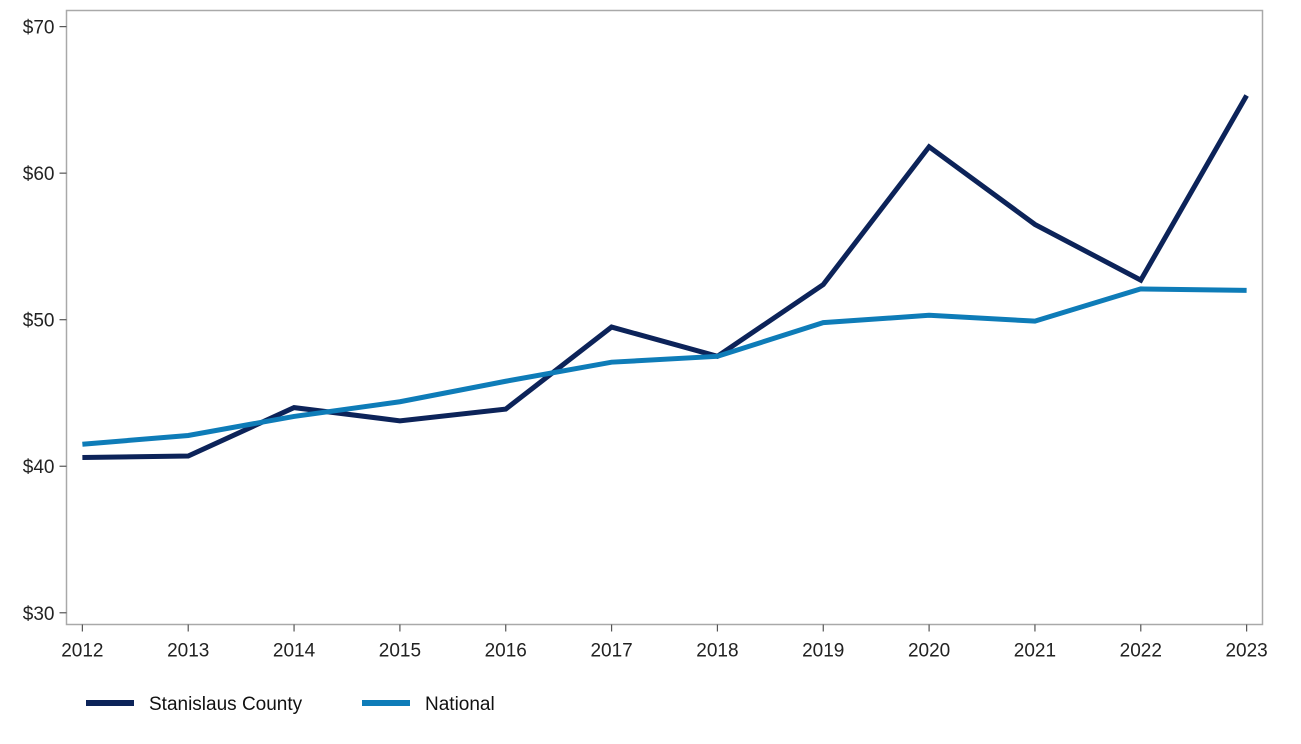 The width and height of the screenshot is (1301, 744). I want to click on x-tick-label: 2023, so click(1246, 651).